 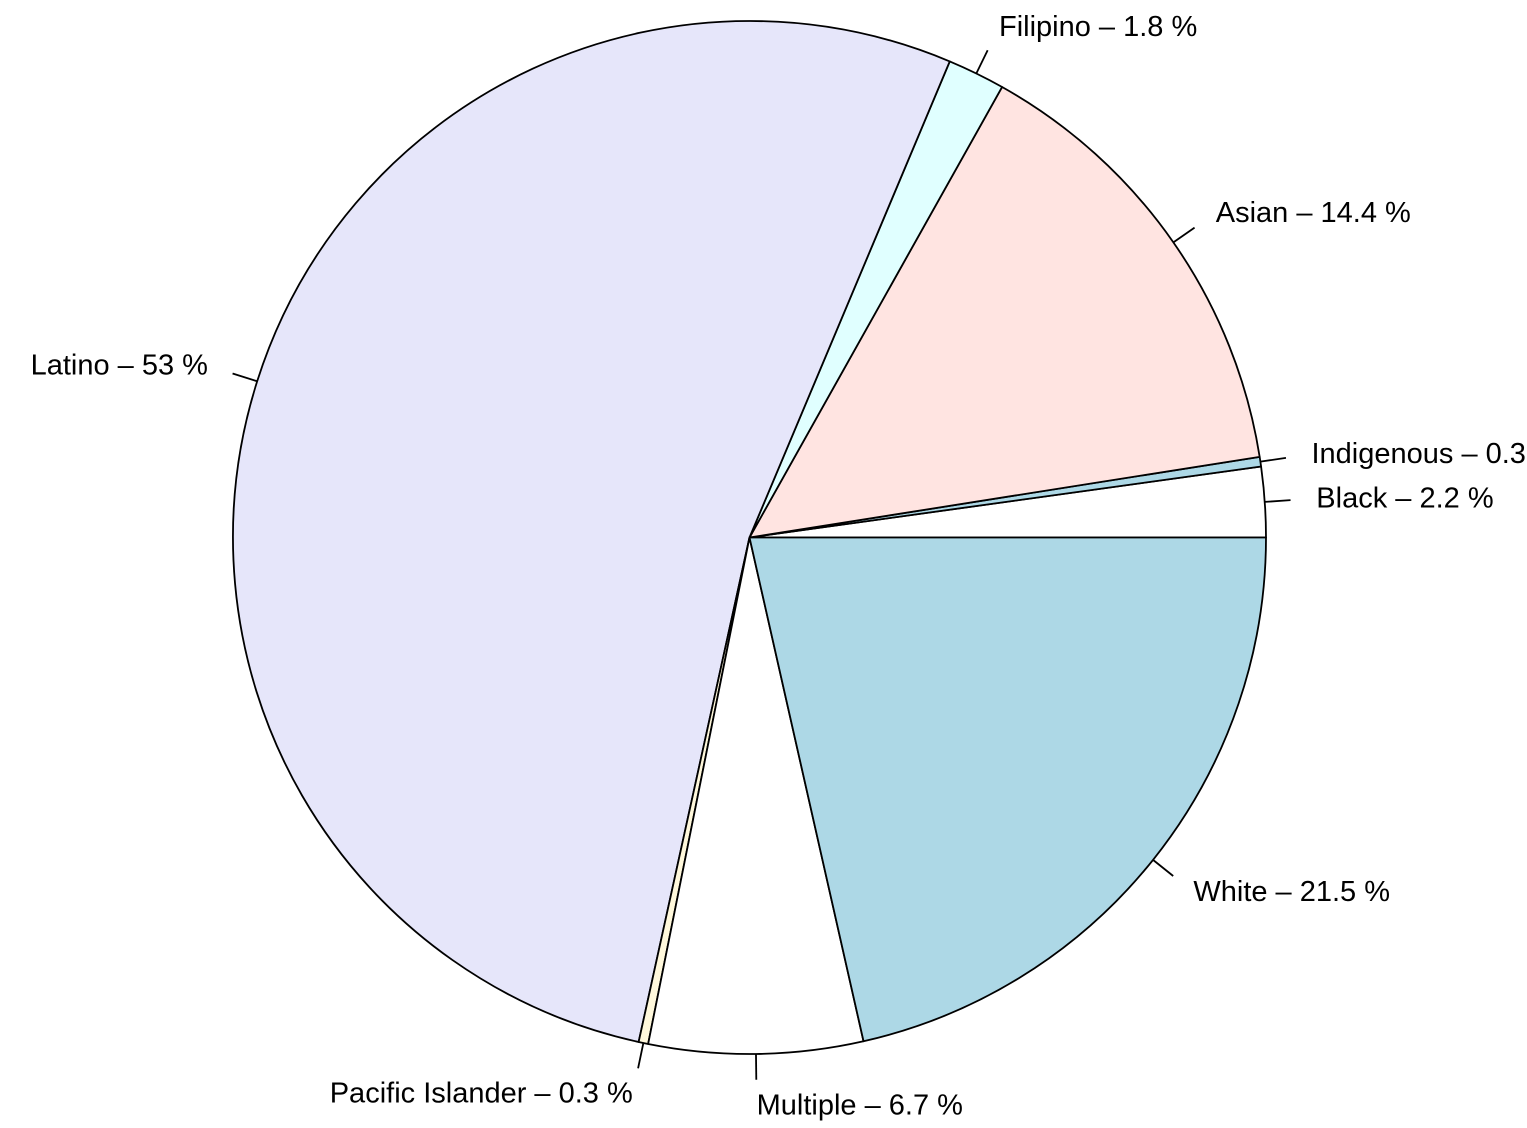 I want to click on label-tick-asian, so click(x=1184, y=235).